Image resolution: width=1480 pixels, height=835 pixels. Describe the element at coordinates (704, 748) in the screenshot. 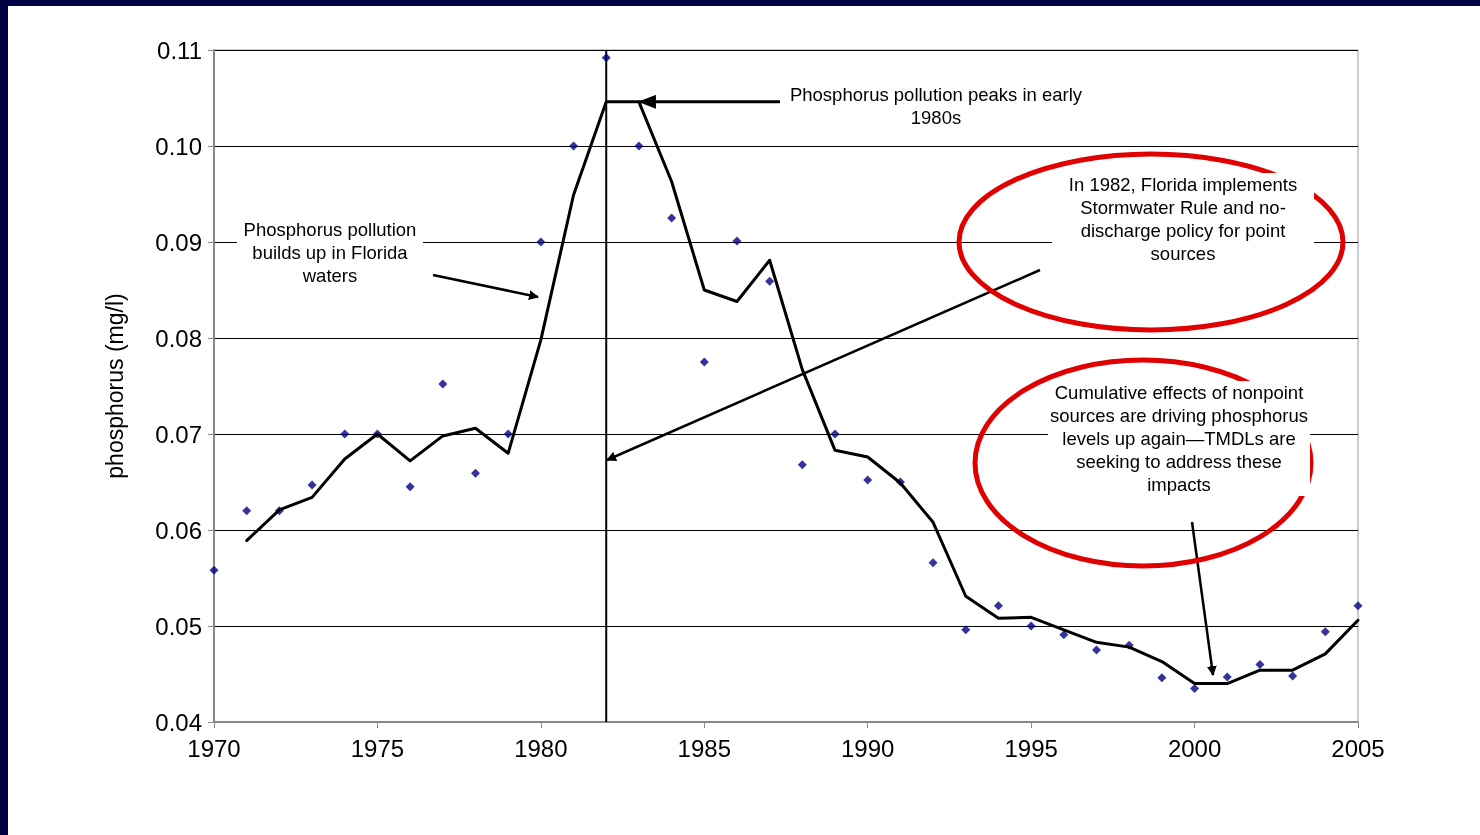

I see `x-tick-label: 1985` at that location.